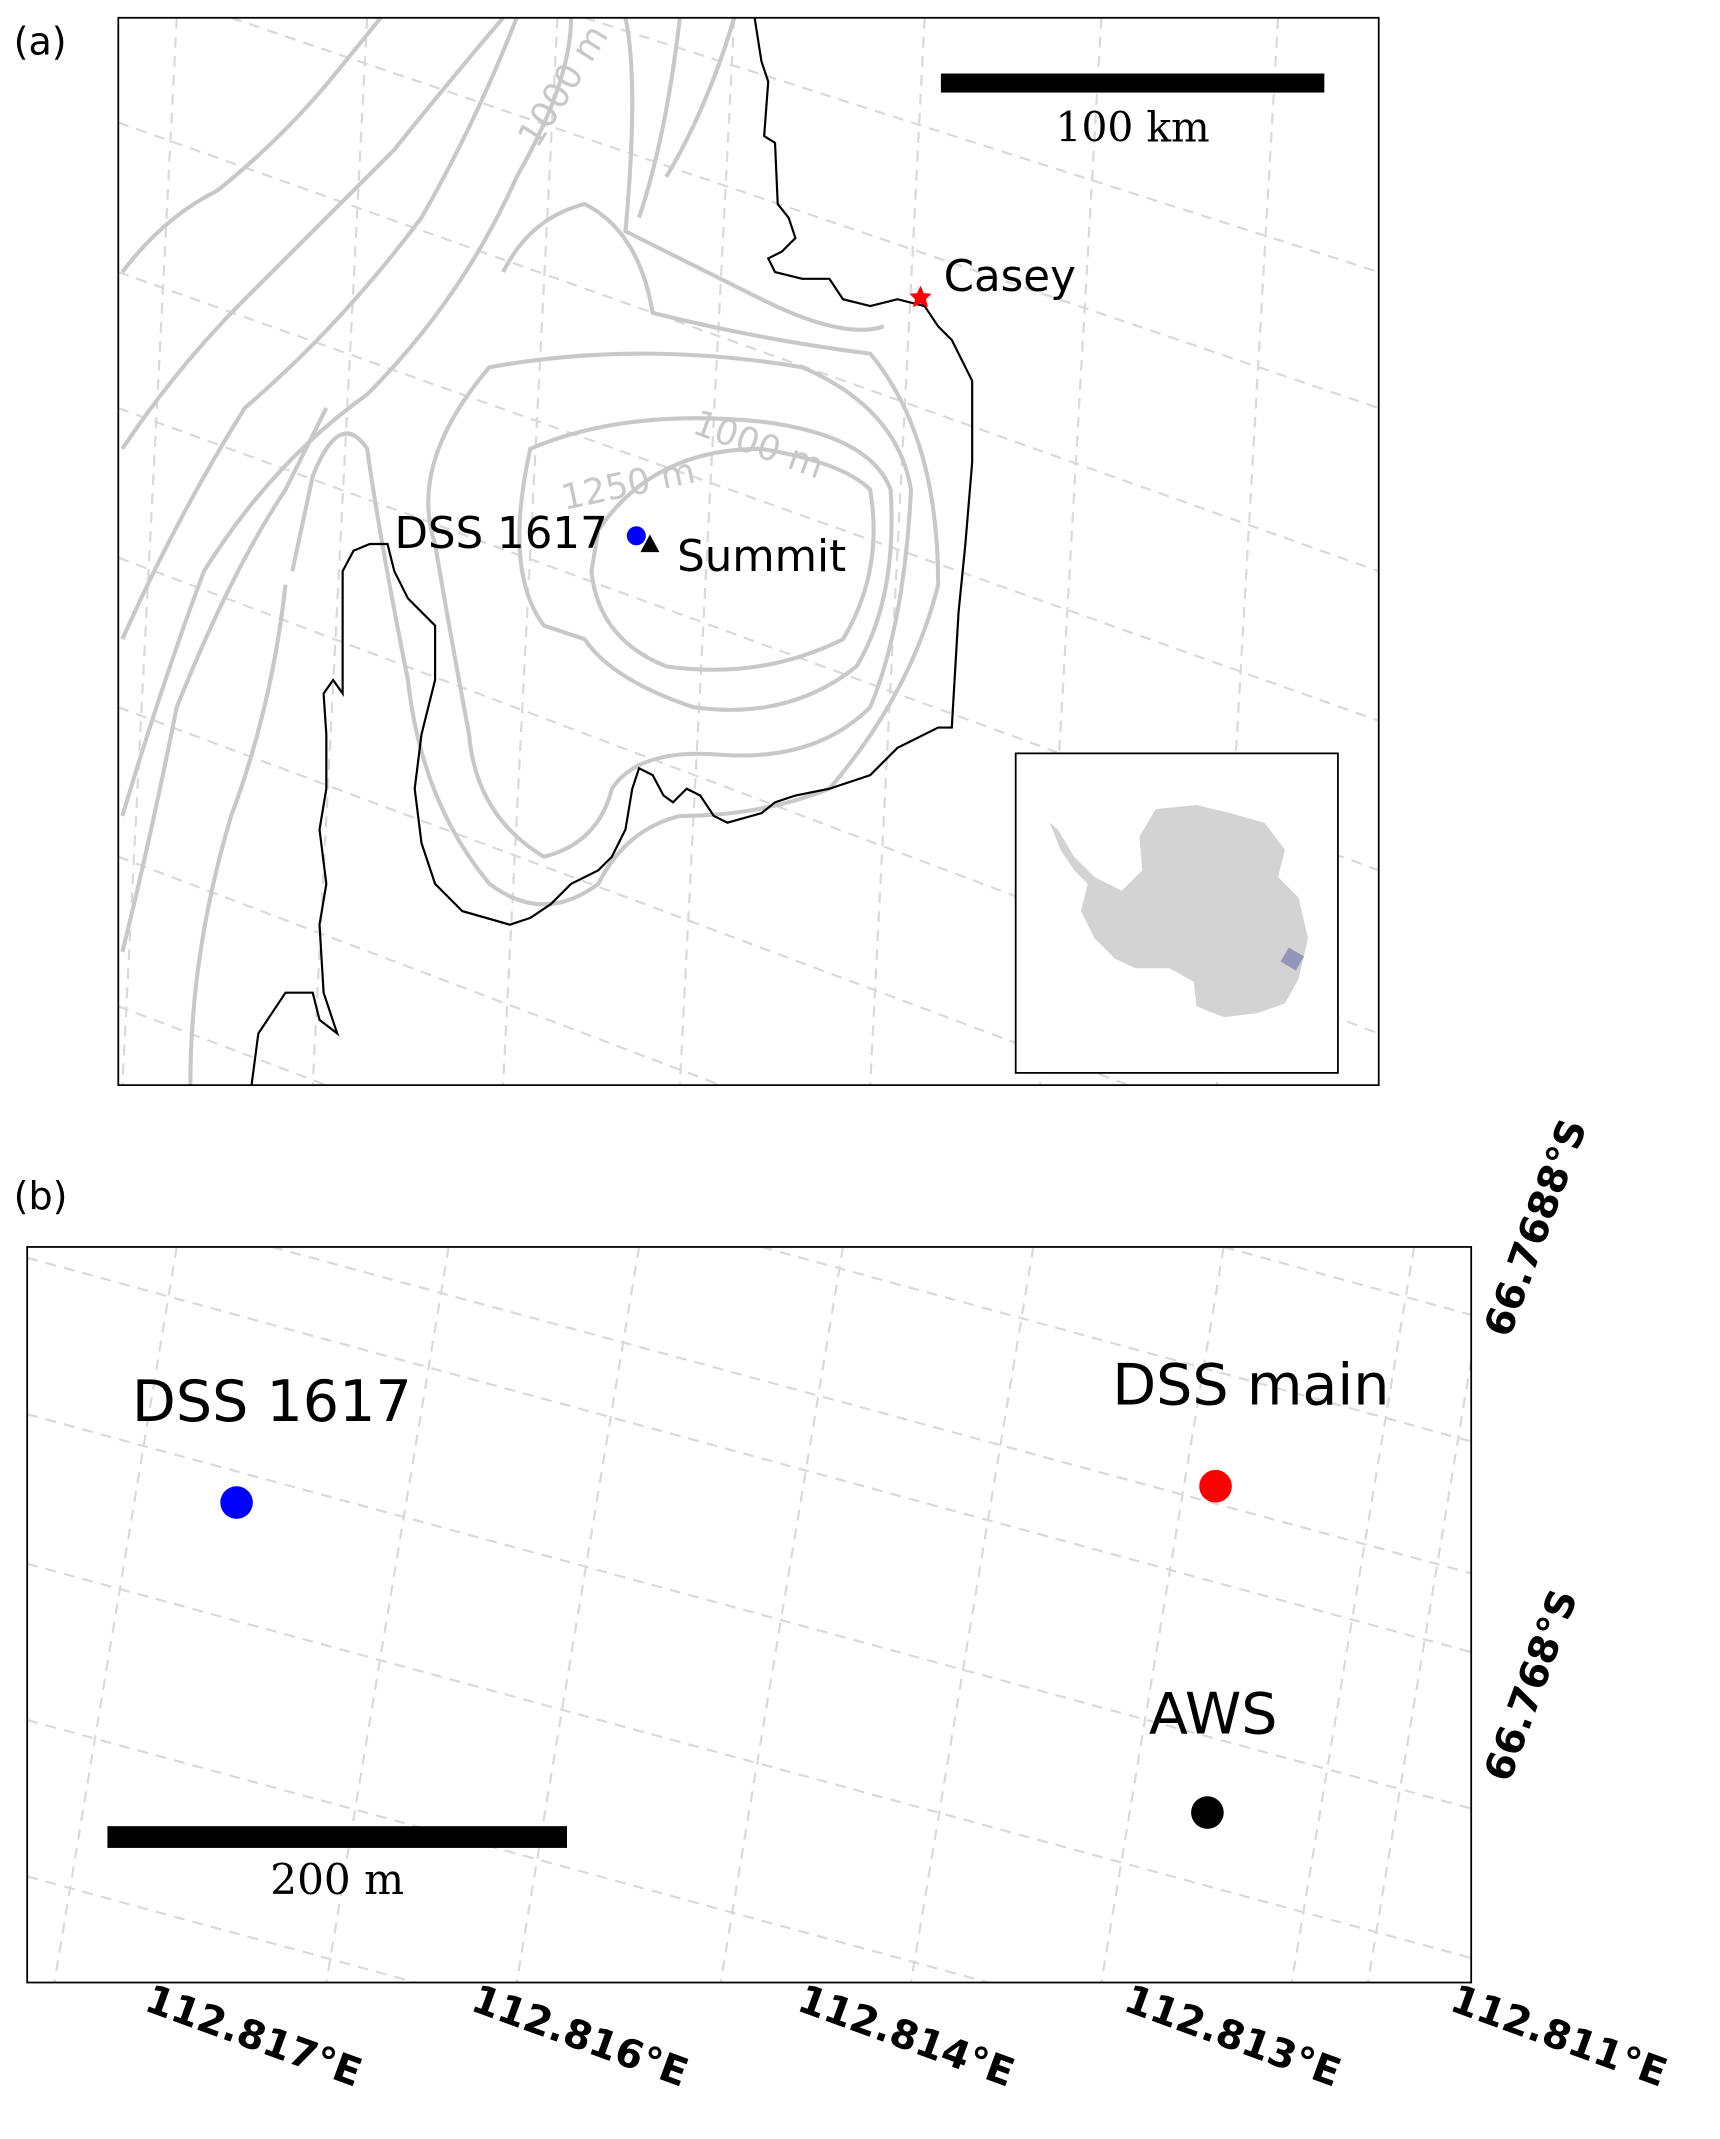 Image resolution: width=1720 pixels, height=2139 pixels. What do you see at coordinates (580, 2036) in the screenshot?
I see `lon-tick-label: 112.816°E` at bounding box center [580, 2036].